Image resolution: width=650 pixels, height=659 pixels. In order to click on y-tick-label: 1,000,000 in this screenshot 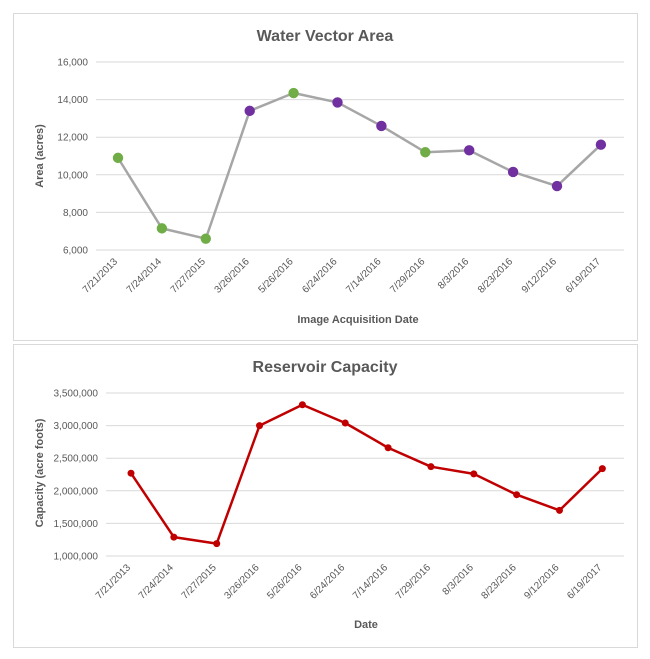, I will do `click(76, 557)`.